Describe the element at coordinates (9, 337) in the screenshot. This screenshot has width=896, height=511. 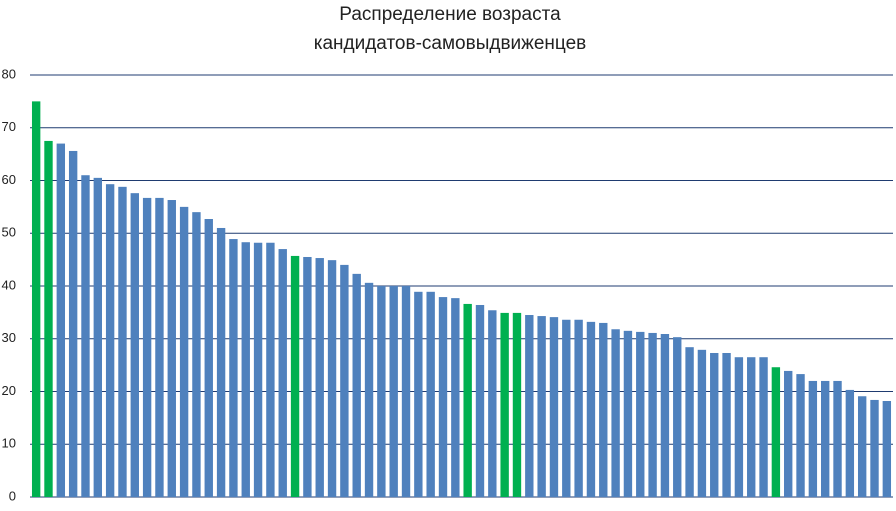
I see `y-tick-label: 30` at that location.